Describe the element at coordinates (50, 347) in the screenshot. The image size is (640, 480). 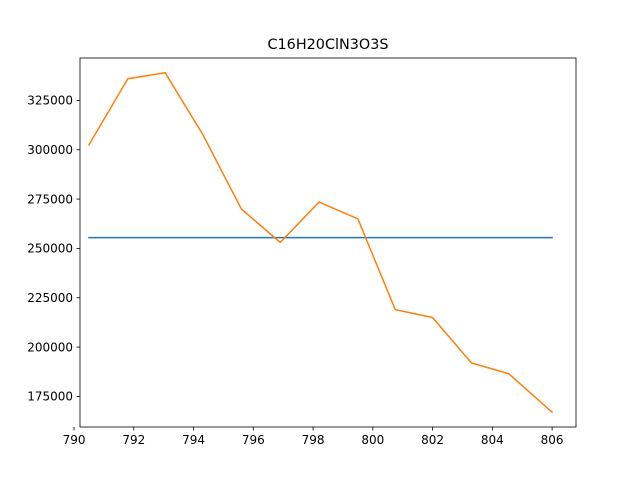
I see `y-tick-label: 200000` at that location.